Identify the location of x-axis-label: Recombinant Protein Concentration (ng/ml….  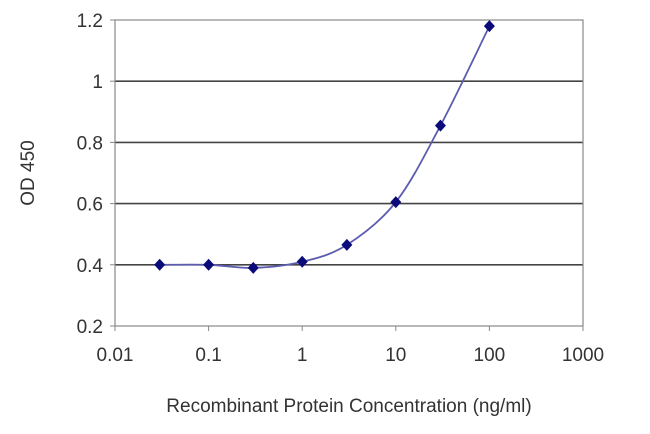
(348, 406).